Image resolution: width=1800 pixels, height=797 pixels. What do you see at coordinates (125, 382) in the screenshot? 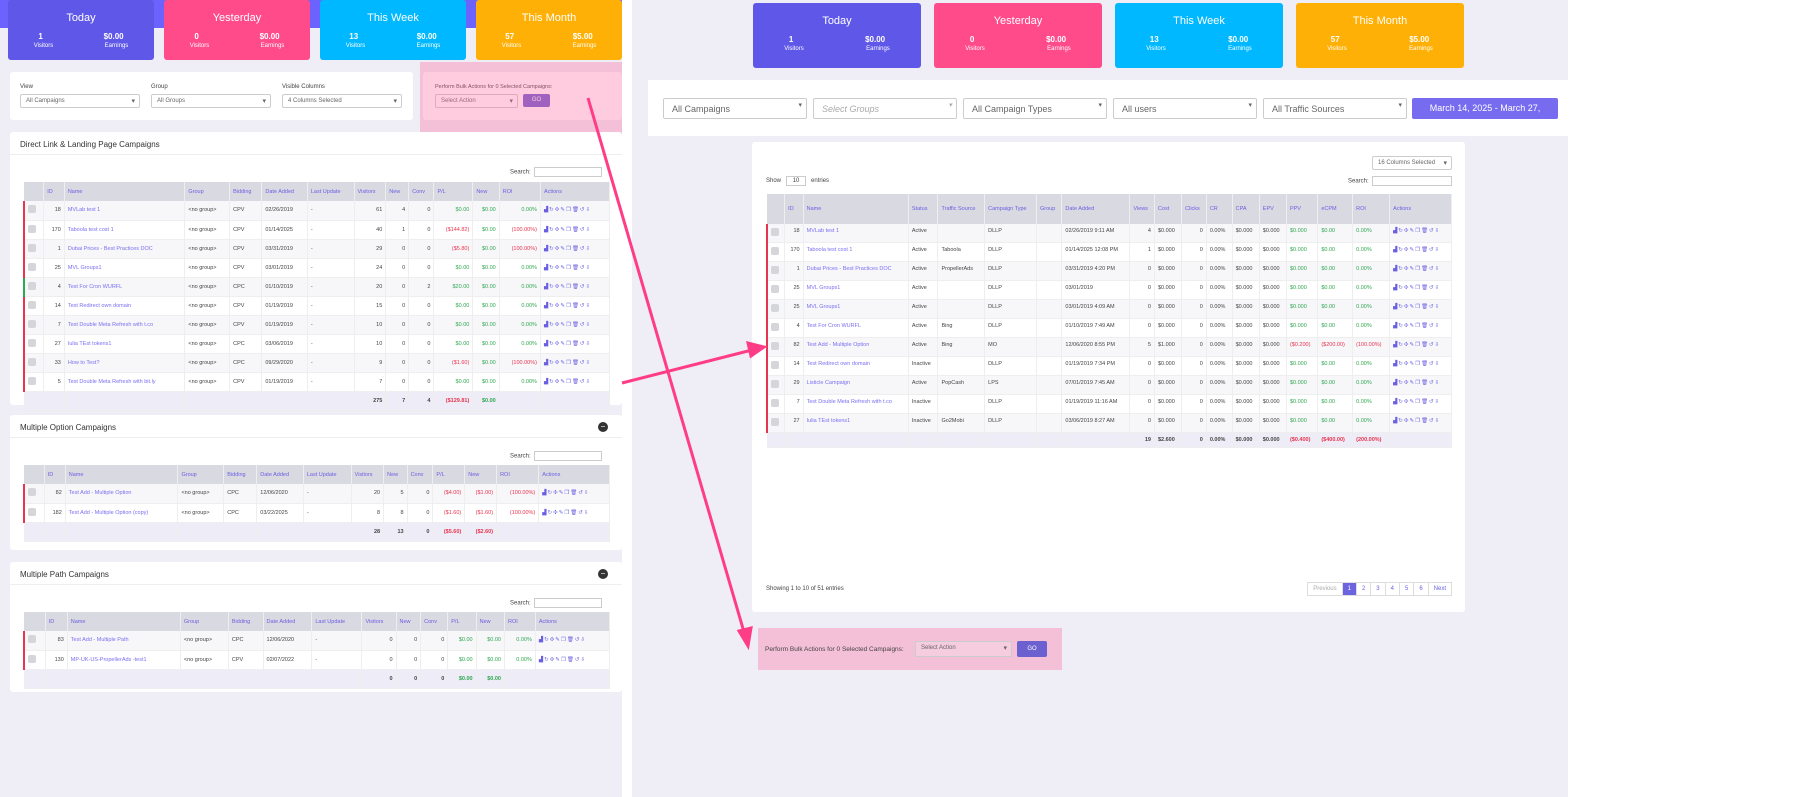
I see `campaign-name-link: Test Double Meta Refresh with bit.ly` at bounding box center [125, 382].